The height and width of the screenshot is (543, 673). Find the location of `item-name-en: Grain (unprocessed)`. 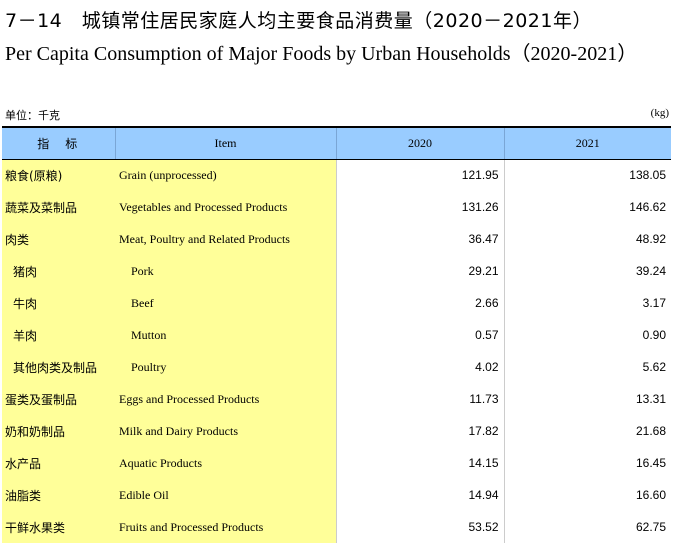

item-name-en: Grain (unprocessed) is located at coordinates (225, 175).